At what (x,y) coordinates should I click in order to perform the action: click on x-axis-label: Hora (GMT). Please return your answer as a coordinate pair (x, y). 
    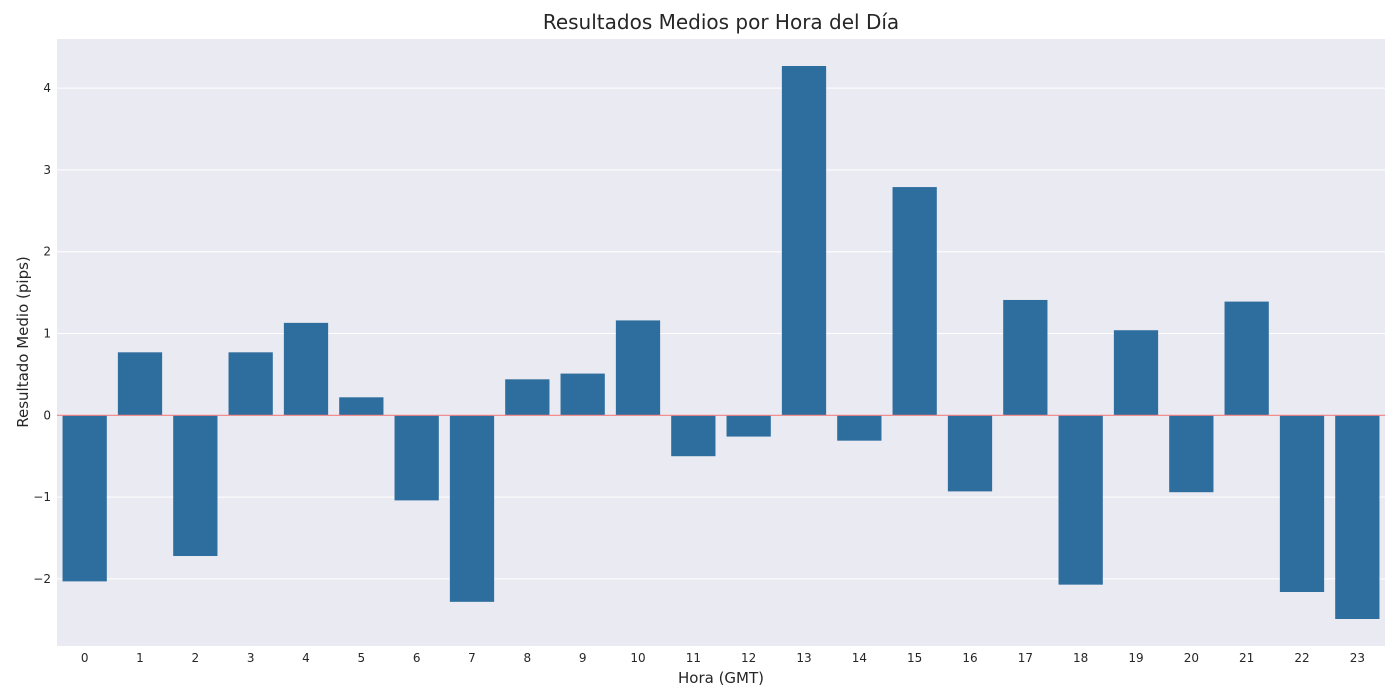
    Looking at the image, I should click on (721, 678).